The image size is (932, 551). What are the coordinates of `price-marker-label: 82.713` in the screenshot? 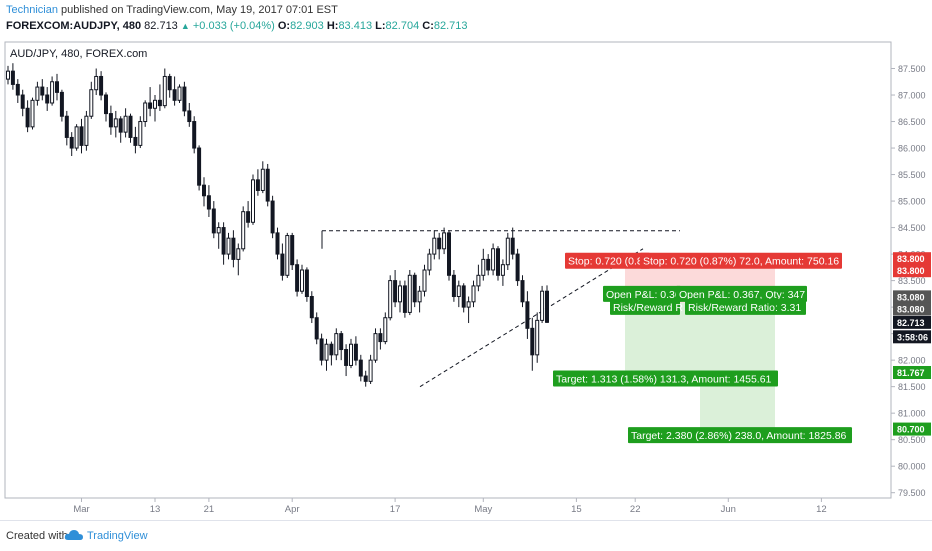 It's located at (911, 323).